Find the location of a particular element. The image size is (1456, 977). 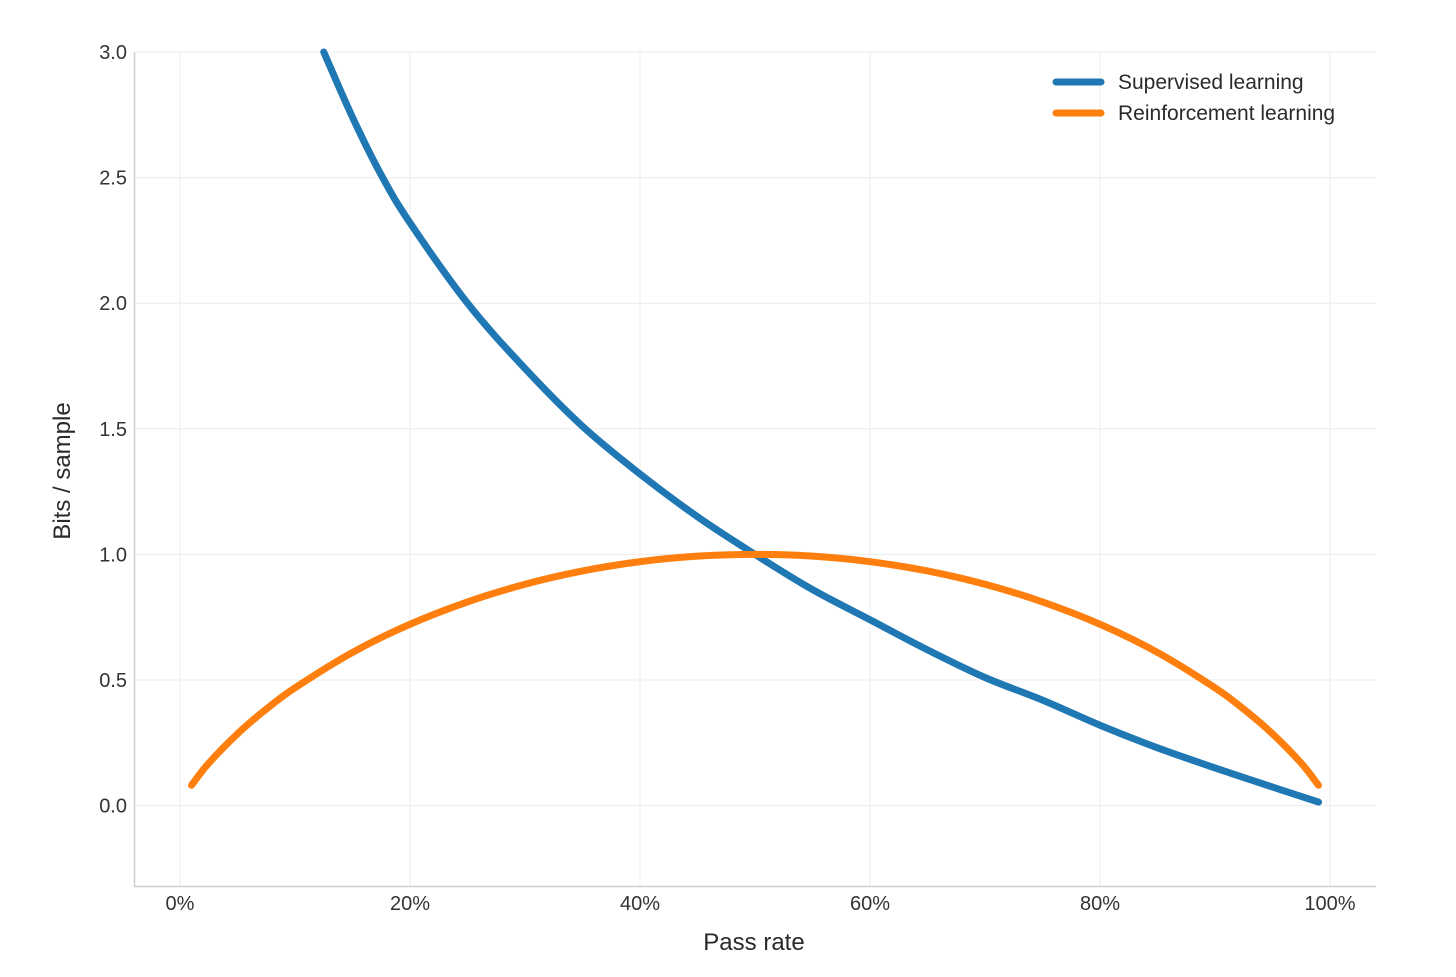

legend-label-supervised-learning: Supervised learning is located at coordinates (1211, 82).